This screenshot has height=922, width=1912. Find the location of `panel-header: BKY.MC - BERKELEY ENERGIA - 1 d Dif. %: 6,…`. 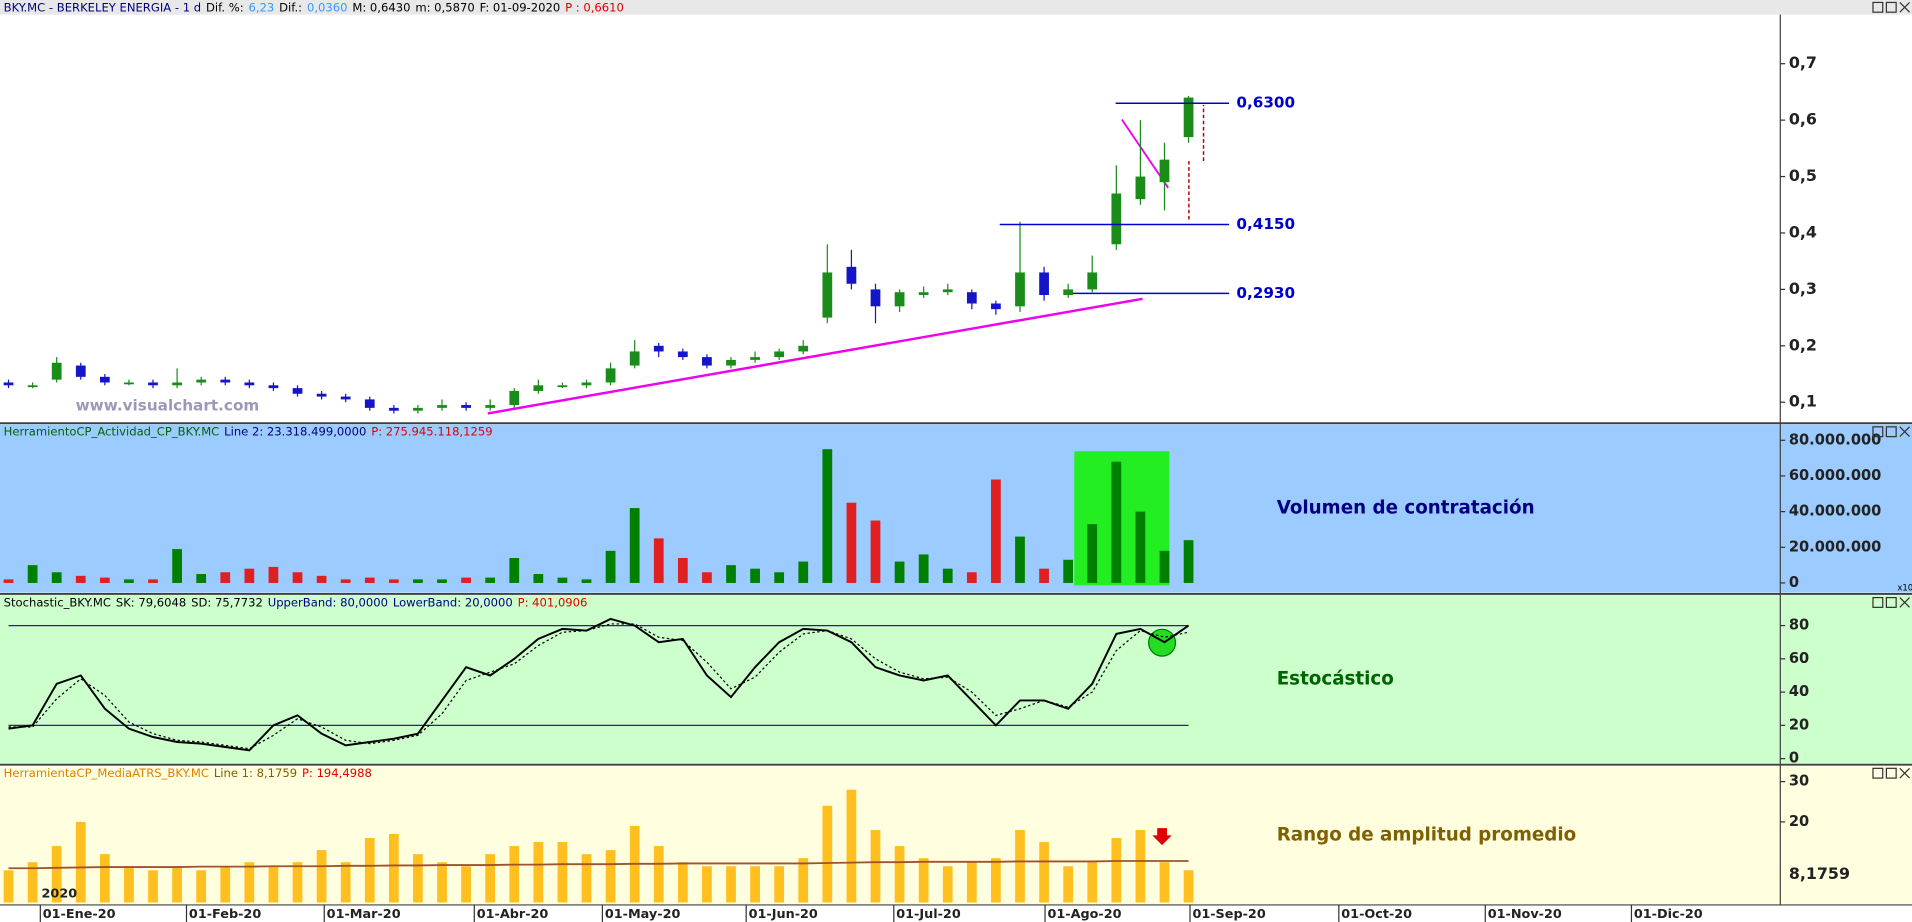

panel-header: BKY.MC - BERKELEY ENERGIA - 1 d Dif. %: 6,… is located at coordinates (314, 7).